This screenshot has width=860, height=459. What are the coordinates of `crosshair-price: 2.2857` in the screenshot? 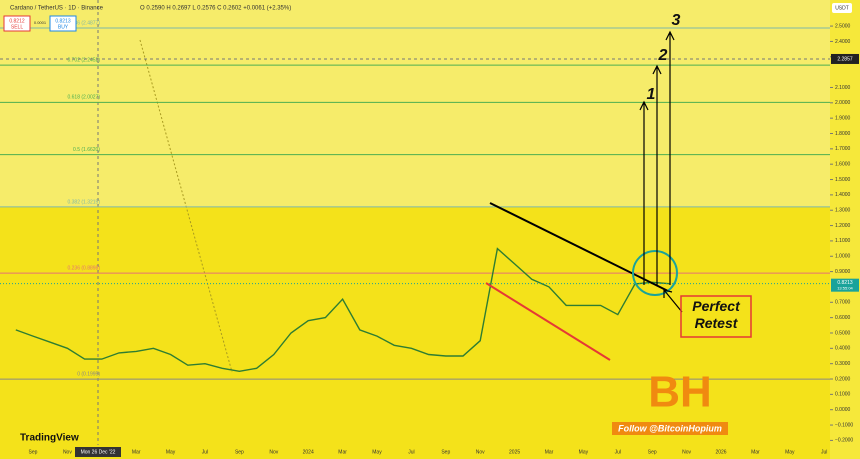 It's located at (845, 59).